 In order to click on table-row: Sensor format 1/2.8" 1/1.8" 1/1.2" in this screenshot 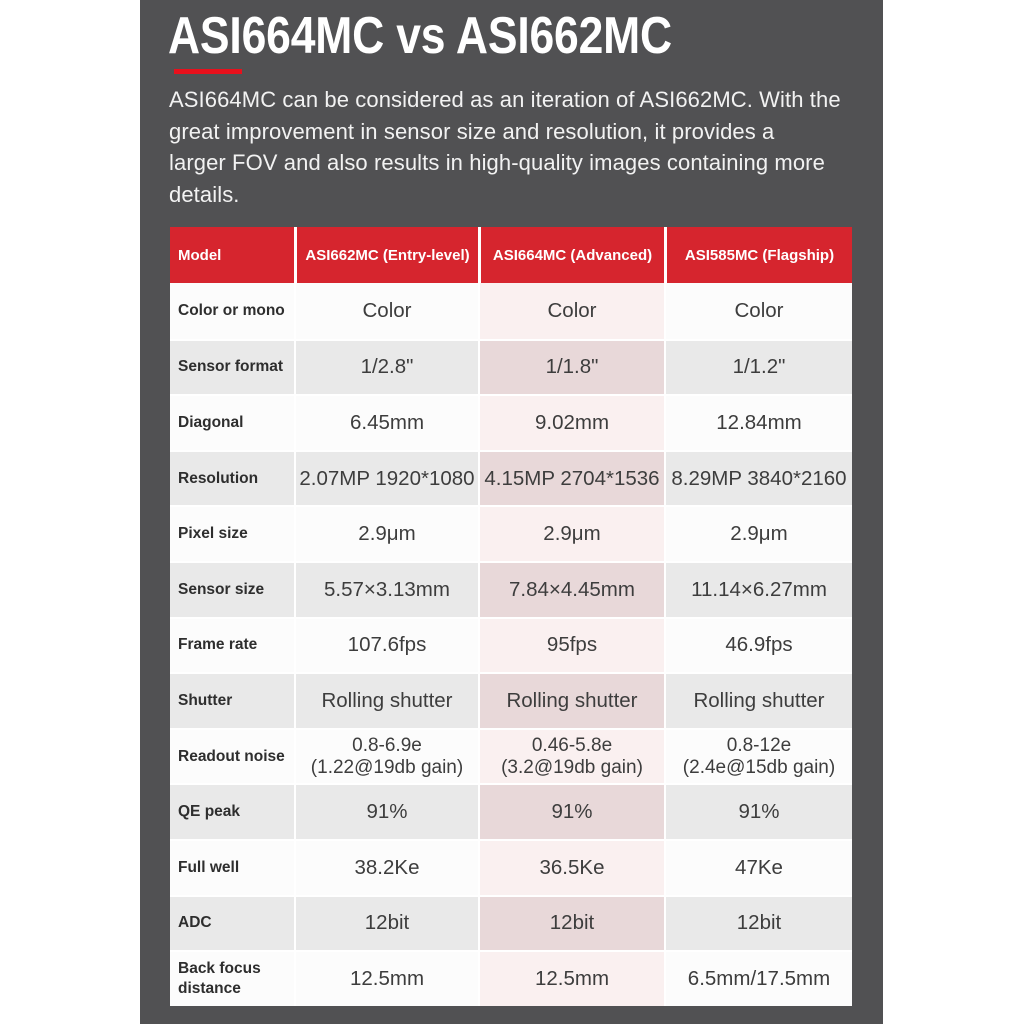, I will do `click(511, 366)`.